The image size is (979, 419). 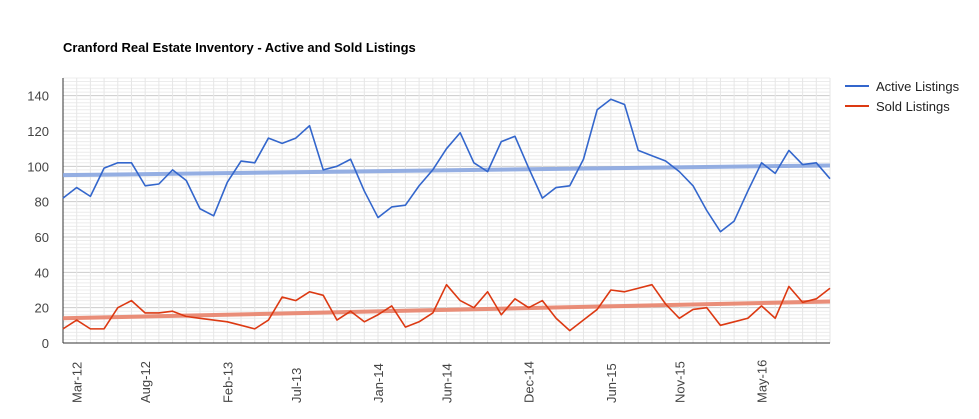 I want to click on y-tick-label: 0, so click(x=45, y=343).